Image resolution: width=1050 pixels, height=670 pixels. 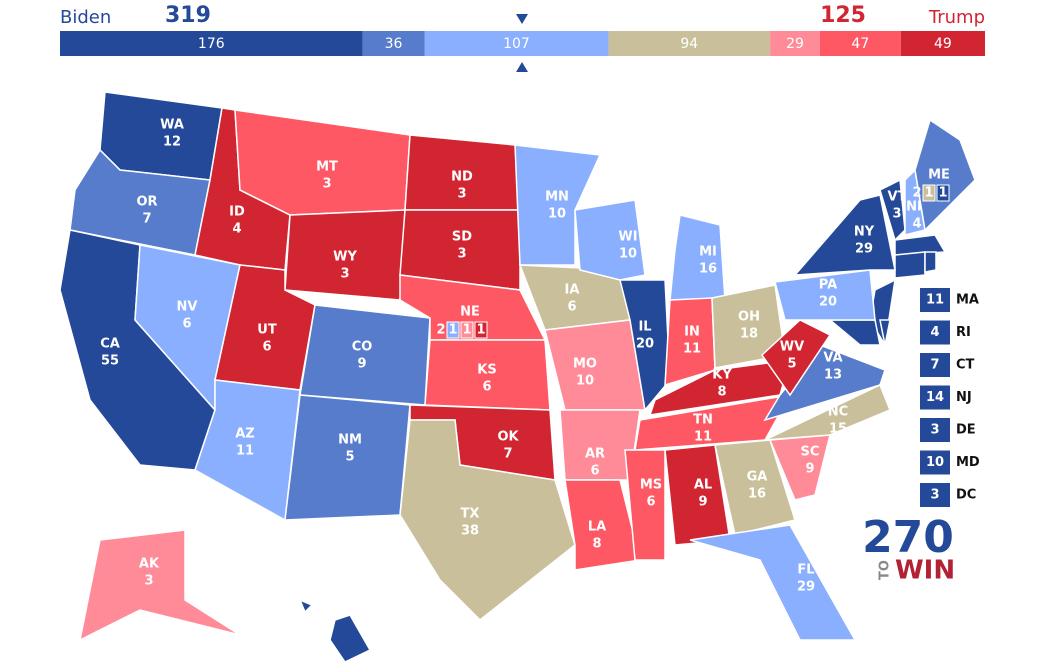 I want to click on state-abbr: IA, so click(x=572, y=290).